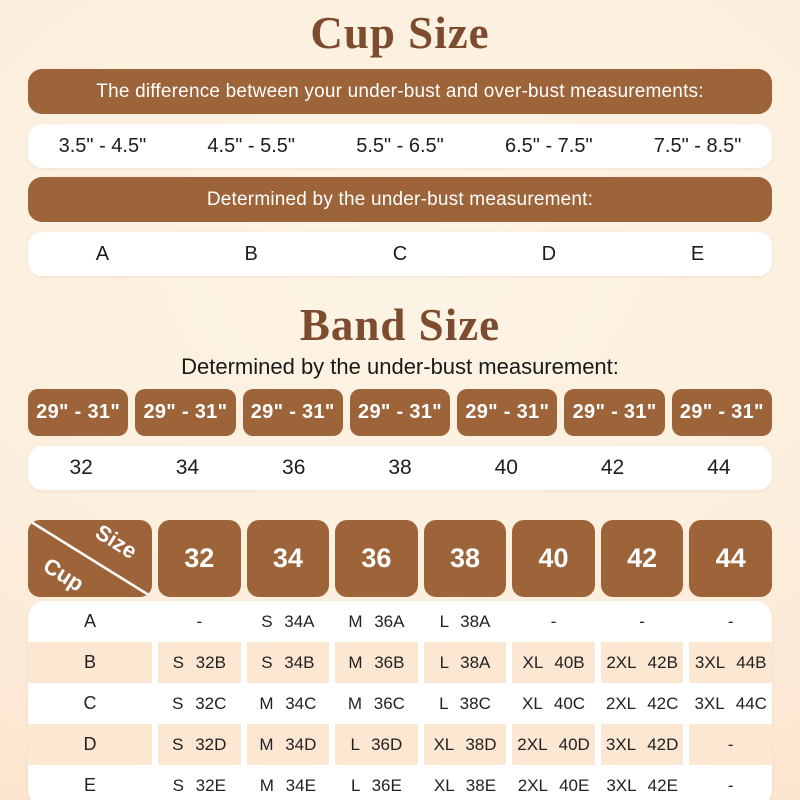 This screenshot has width=800, height=800. What do you see at coordinates (465, 703) in the screenshot?
I see `size-cell: L 38C` at bounding box center [465, 703].